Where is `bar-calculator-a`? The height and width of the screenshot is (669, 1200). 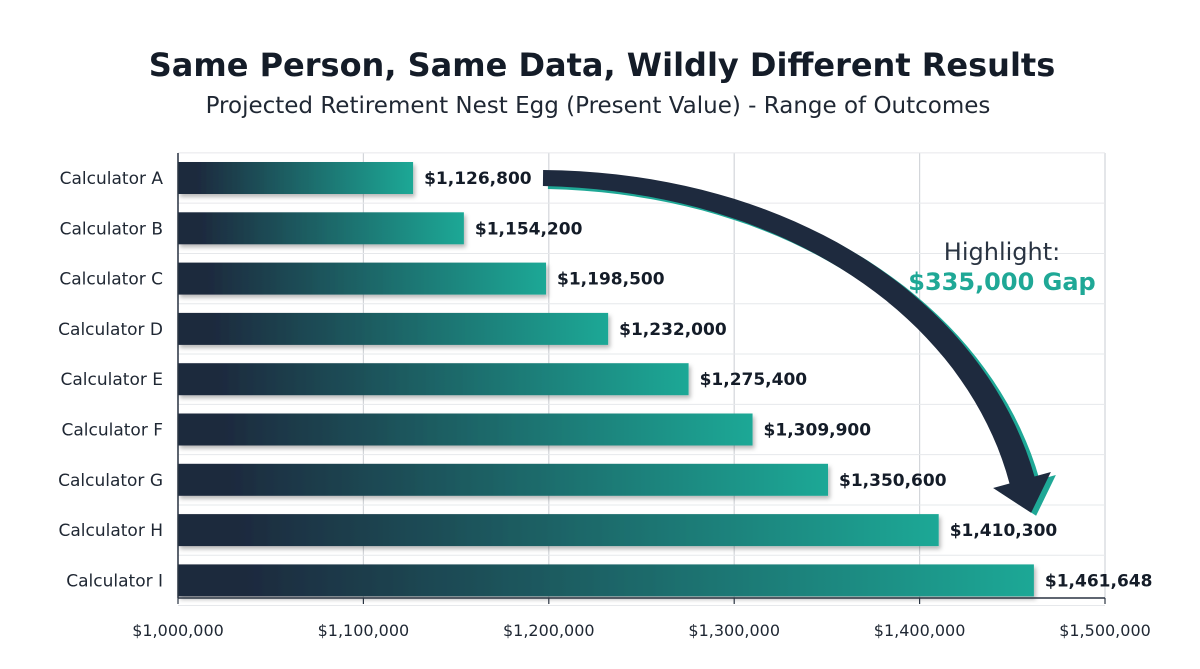
bar-calculator-a is located at coordinates (296, 178).